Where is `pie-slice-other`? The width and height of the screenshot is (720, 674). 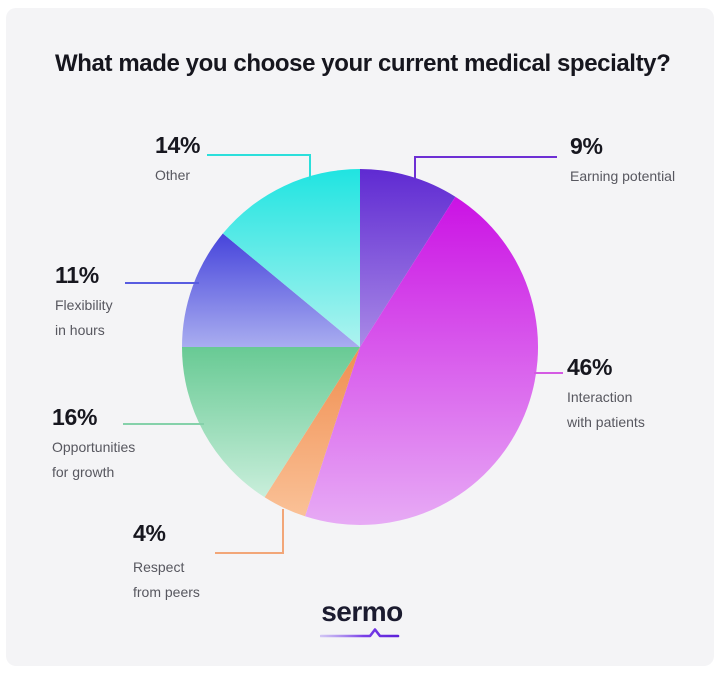 pie-slice-other is located at coordinates (291, 258).